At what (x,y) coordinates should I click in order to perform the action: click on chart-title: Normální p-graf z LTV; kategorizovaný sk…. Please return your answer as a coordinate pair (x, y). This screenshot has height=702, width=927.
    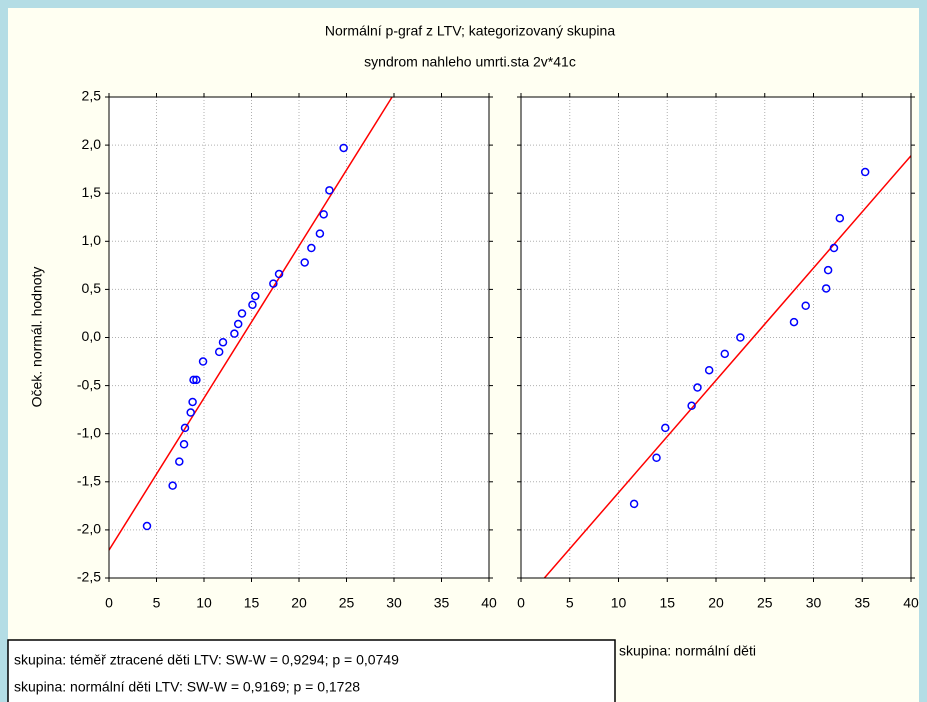
    Looking at the image, I should click on (470, 31).